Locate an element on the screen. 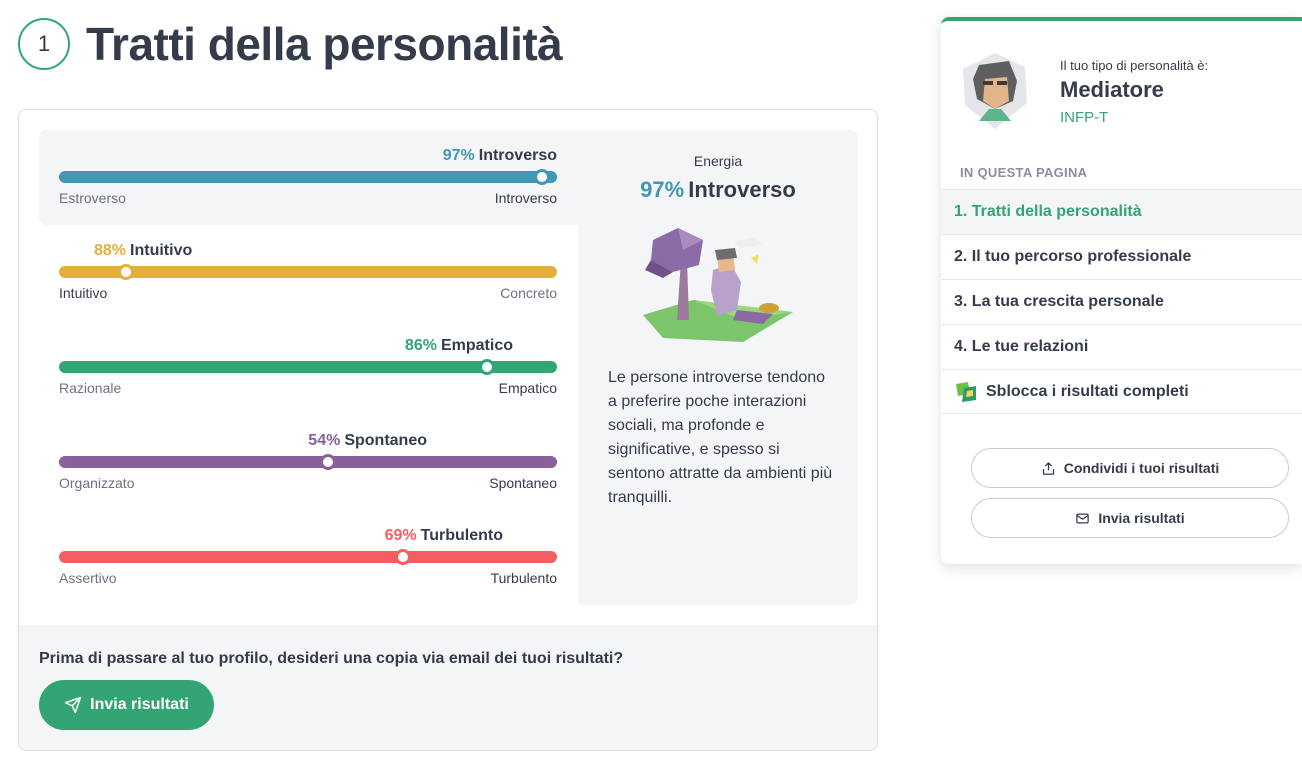 The height and width of the screenshot is (760, 1302). trait-heading: 86% Empatico is located at coordinates (459, 346).